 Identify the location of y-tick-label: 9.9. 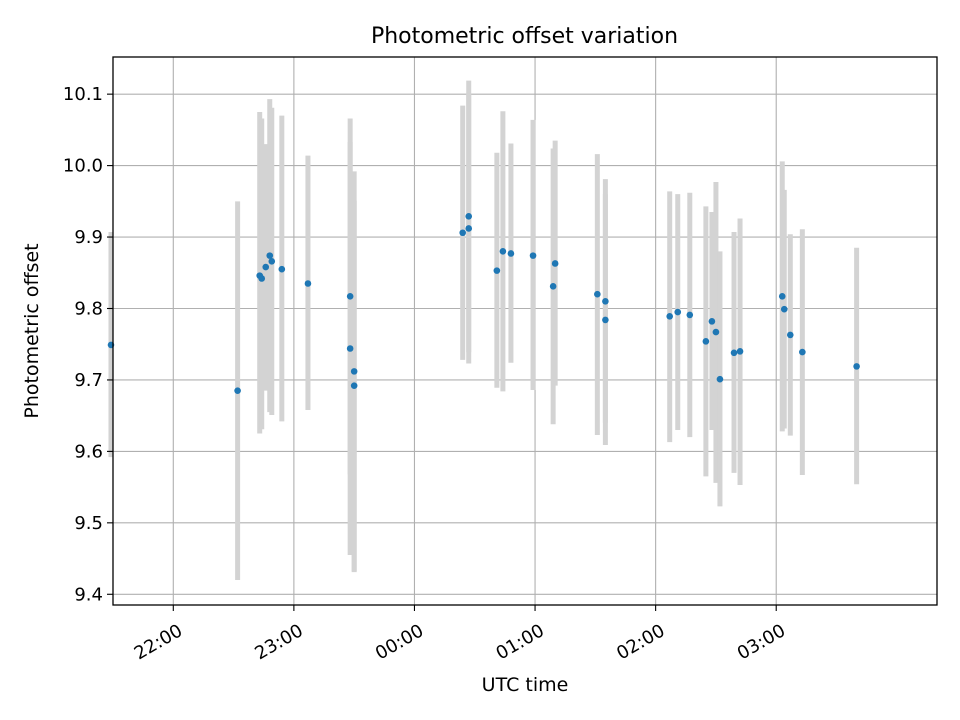
(88, 237).